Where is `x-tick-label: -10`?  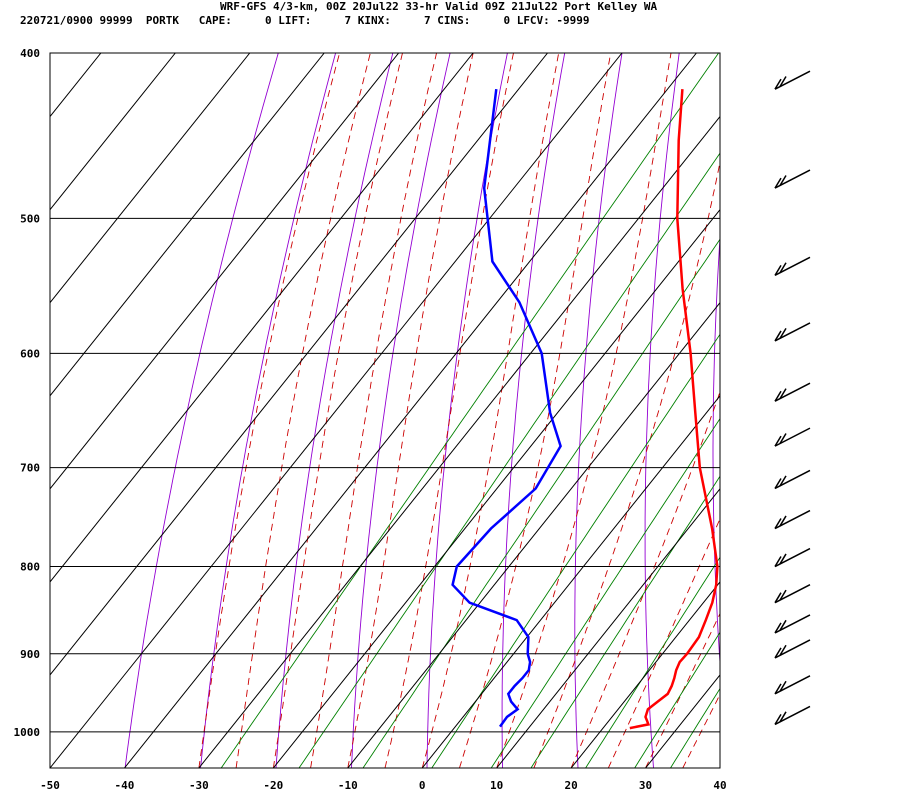
x-tick-label: -10 is located at coordinates (348, 785).